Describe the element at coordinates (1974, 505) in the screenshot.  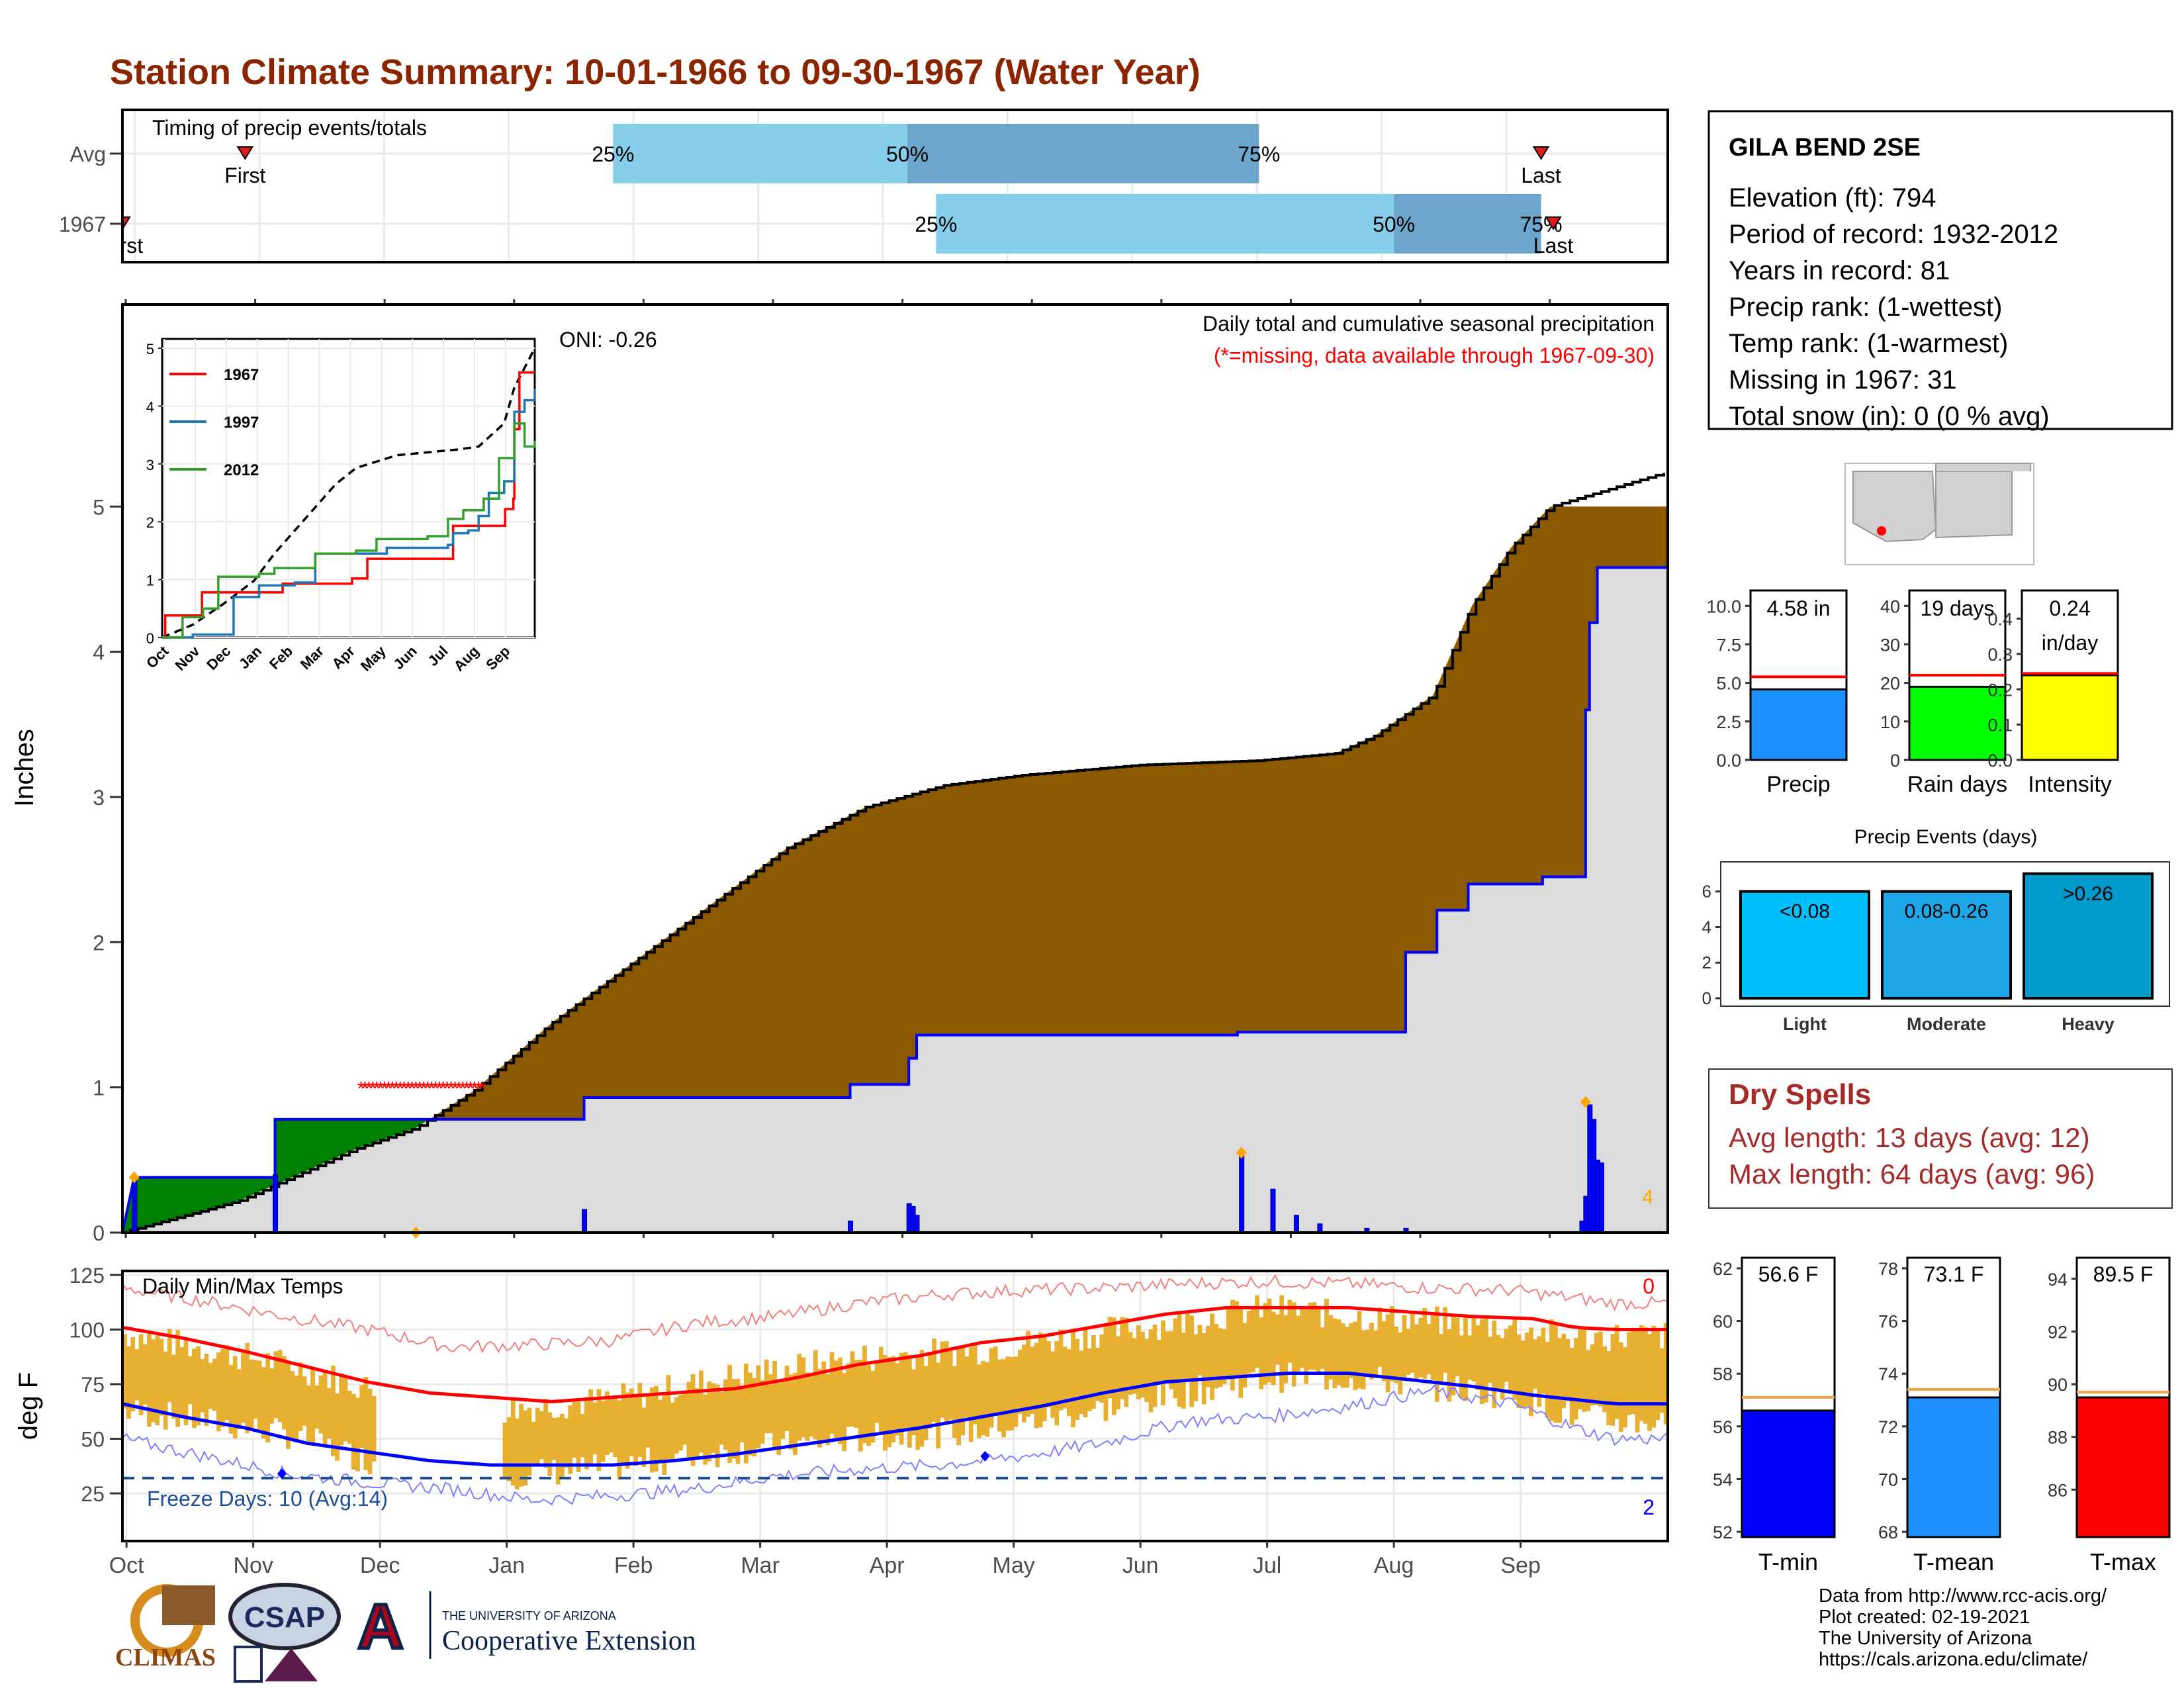
I see `map-new-mexico` at that location.